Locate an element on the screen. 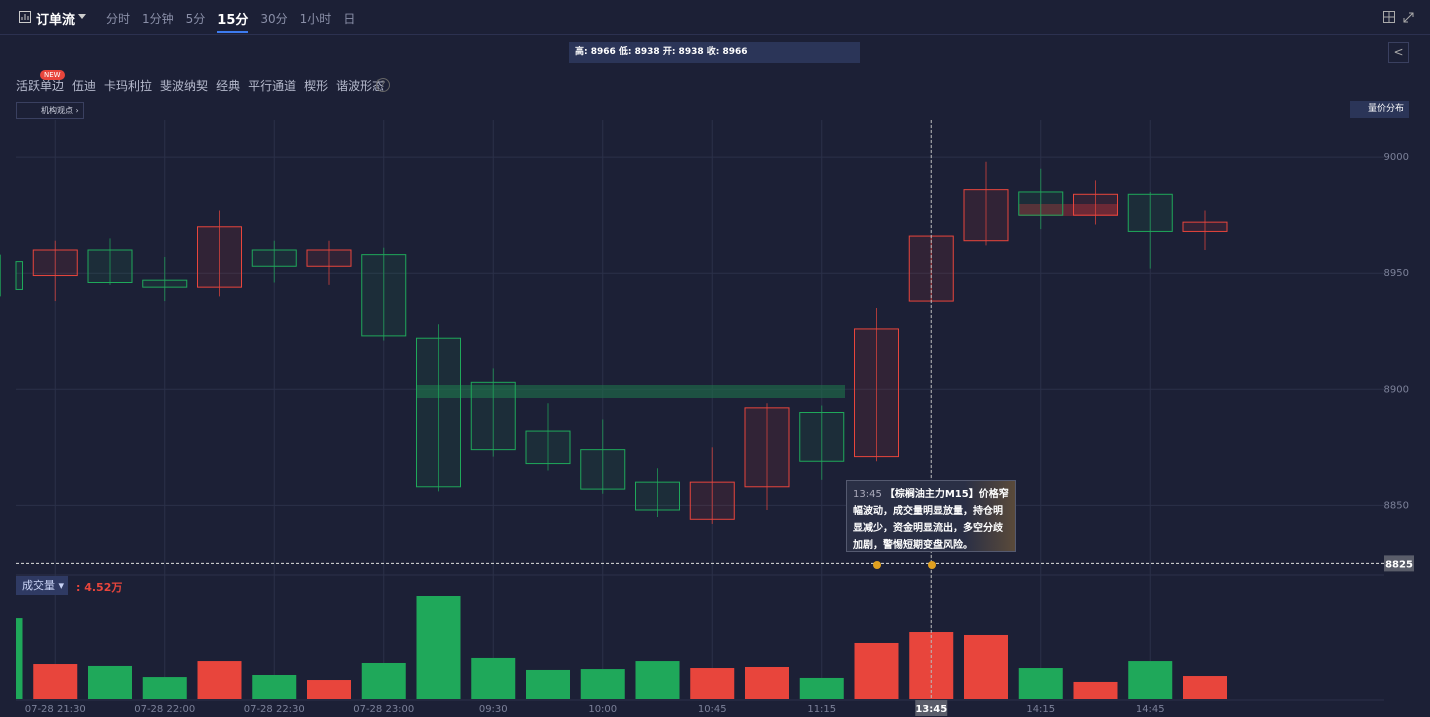 The height and width of the screenshot is (717, 1430). drawing-tool: 卡玛利拉 is located at coordinates (128, 86).